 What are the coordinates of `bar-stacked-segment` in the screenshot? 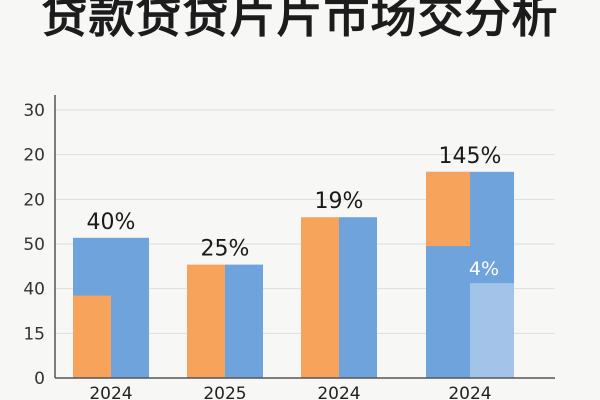 It's located at (492, 330).